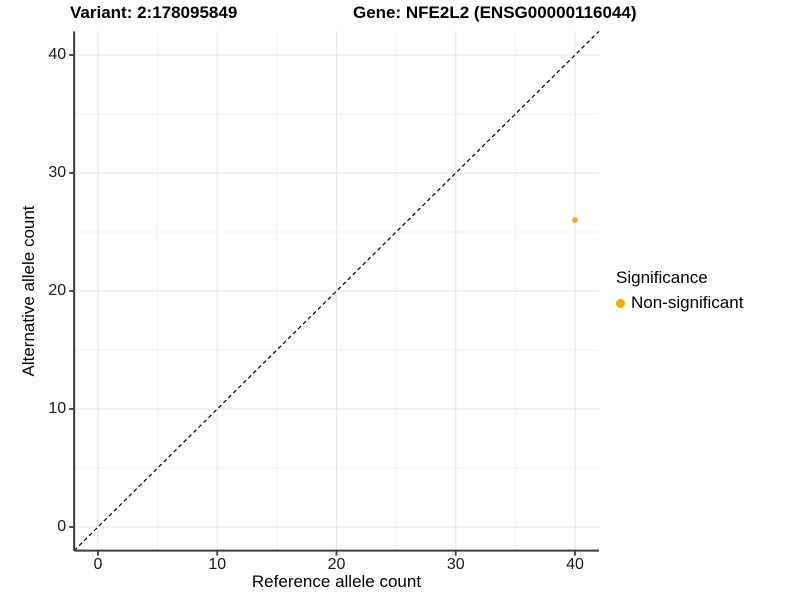 This screenshot has width=800, height=600. Describe the element at coordinates (98, 564) in the screenshot. I see `x-tick-label: 0` at that location.